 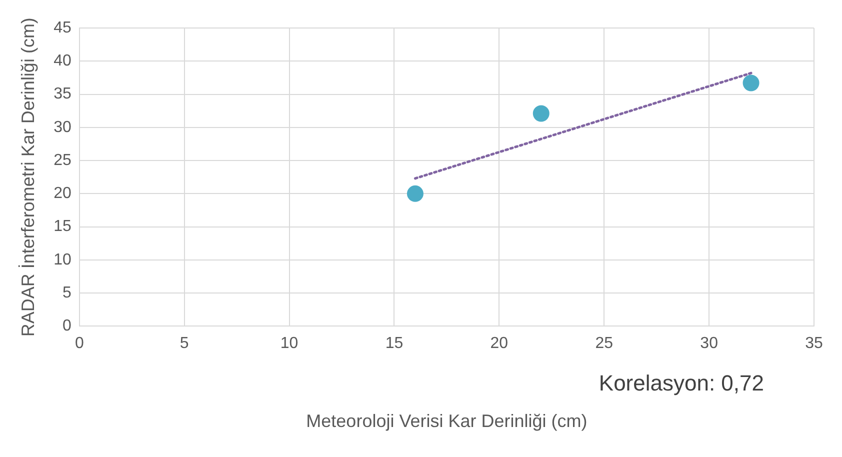 What do you see at coordinates (604, 343) in the screenshot?
I see `x-tick-label: 25` at bounding box center [604, 343].